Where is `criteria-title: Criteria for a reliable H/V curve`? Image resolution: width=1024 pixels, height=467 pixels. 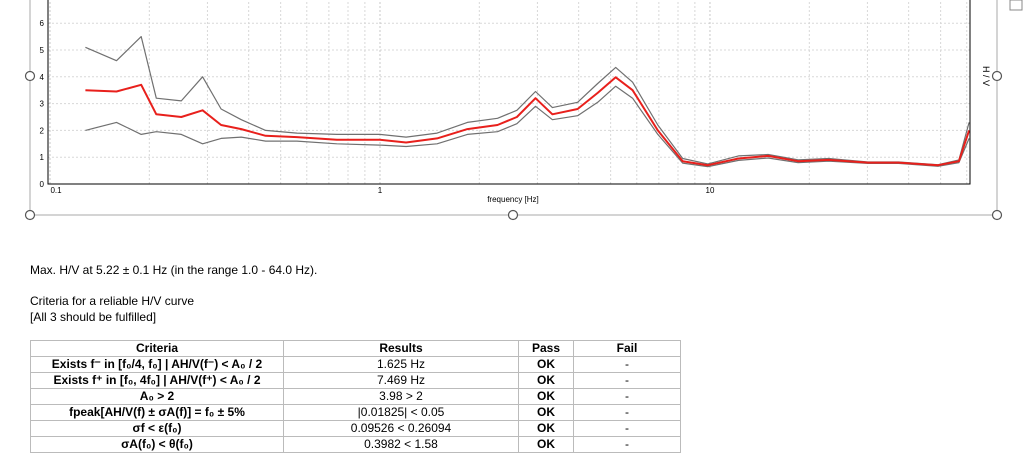 criteria-title: Criteria for a reliable H/V curve is located at coordinates (112, 301).